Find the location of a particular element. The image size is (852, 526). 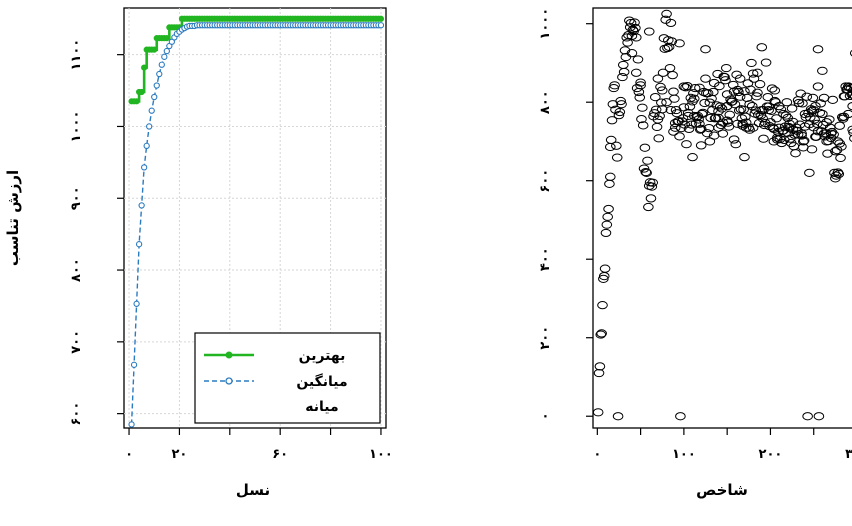

x-tick-label: ۲۰ is located at coordinates (179, 454).